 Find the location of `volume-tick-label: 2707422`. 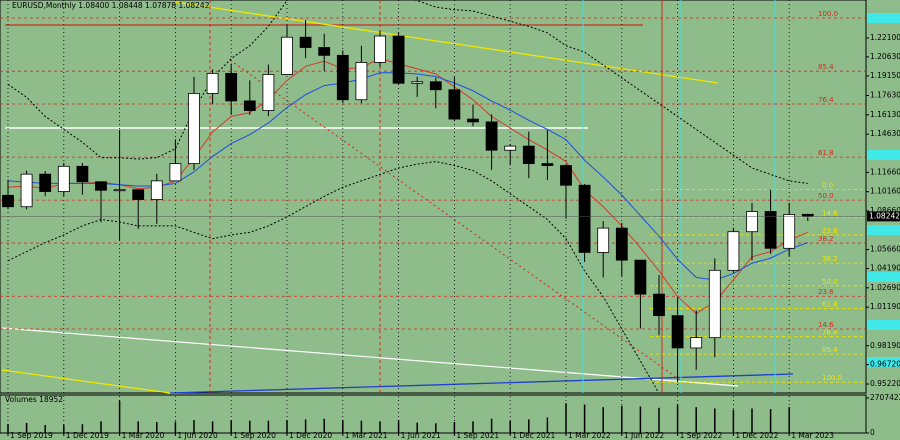

volume-tick-label: 2707422 is located at coordinates (885, 397).